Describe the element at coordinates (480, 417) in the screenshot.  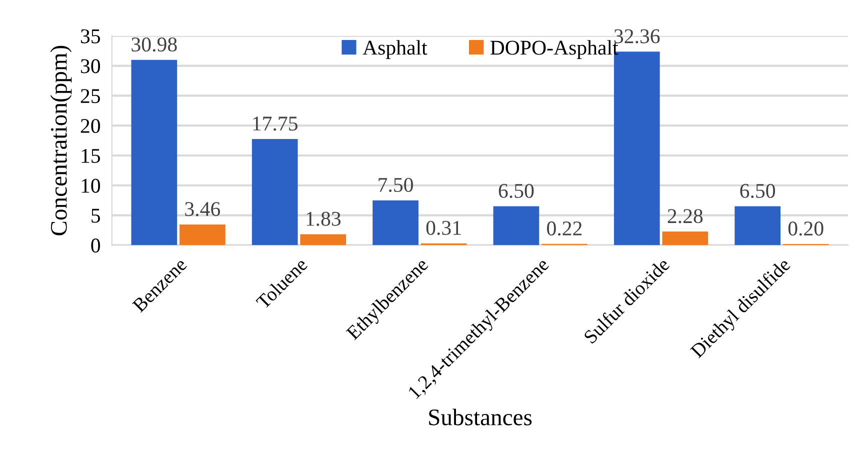
I see `x-axis-title: Substances` at that location.